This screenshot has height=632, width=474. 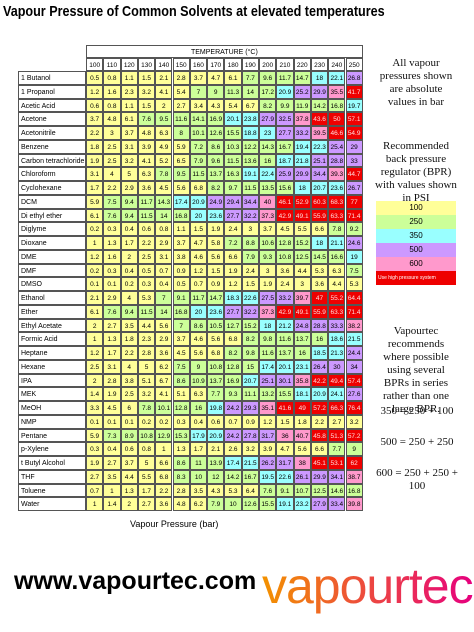 I want to click on cell: 1.4, so click(x=112, y=504).